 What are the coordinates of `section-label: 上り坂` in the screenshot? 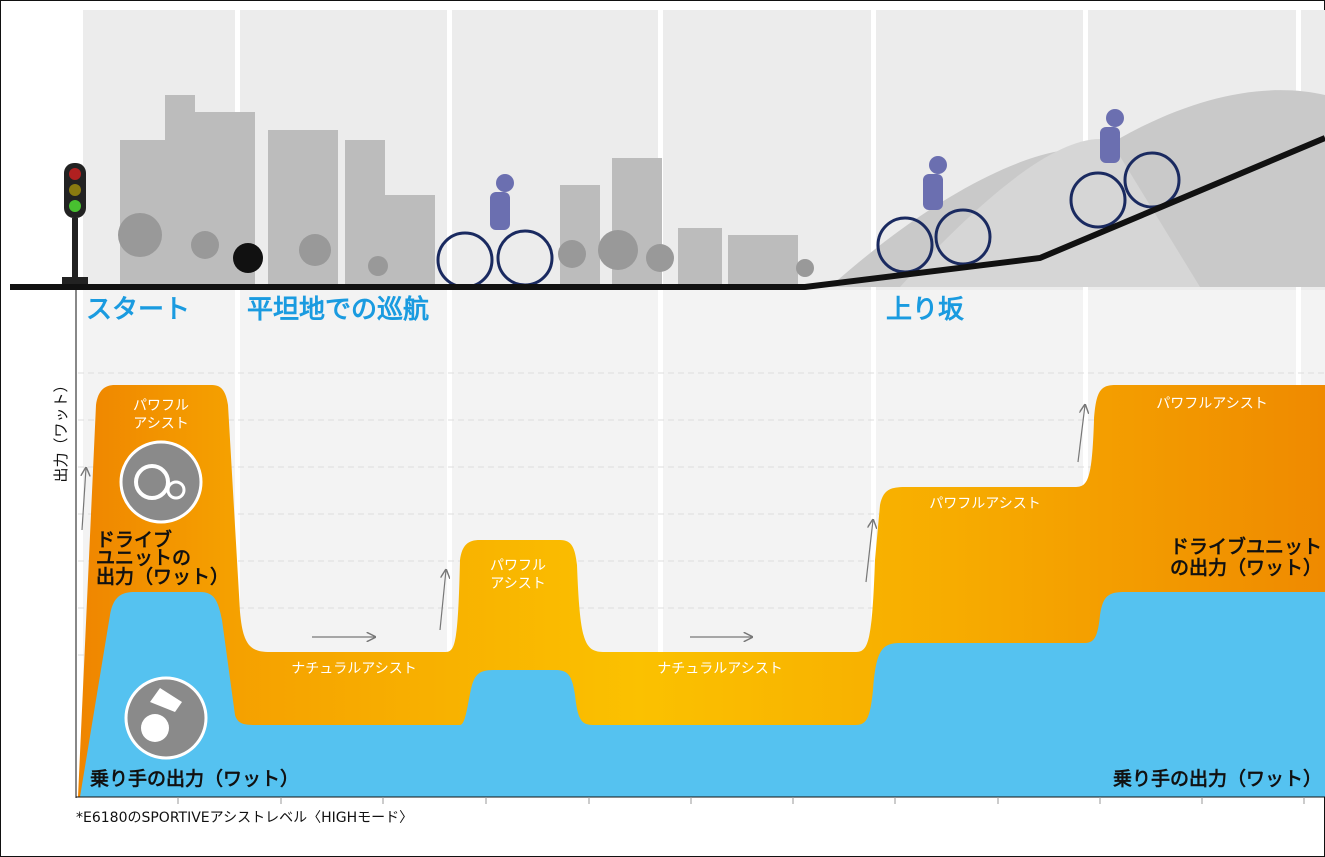 It's located at (925, 310).